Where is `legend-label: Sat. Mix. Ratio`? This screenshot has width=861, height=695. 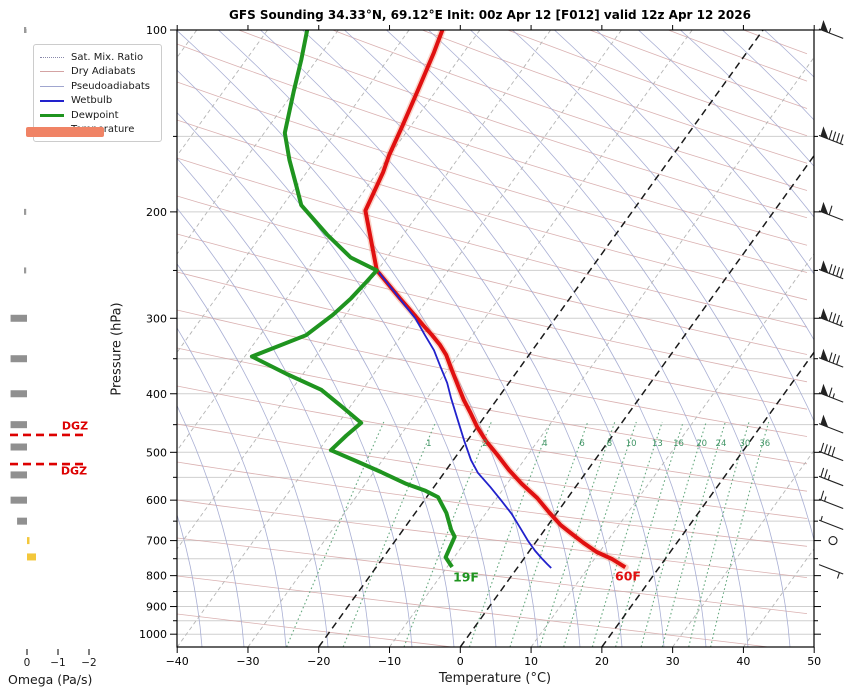
legend-label: Sat. Mix. Ratio is located at coordinates (107, 57).